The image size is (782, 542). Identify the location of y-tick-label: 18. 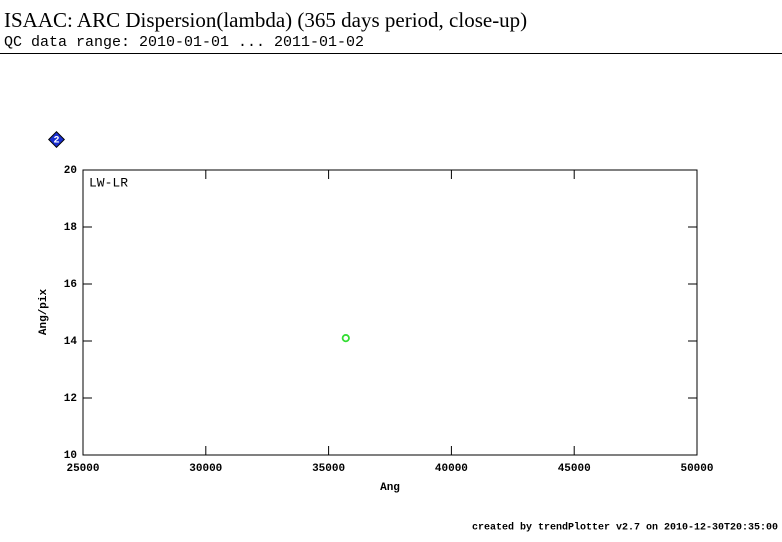
(71, 228).